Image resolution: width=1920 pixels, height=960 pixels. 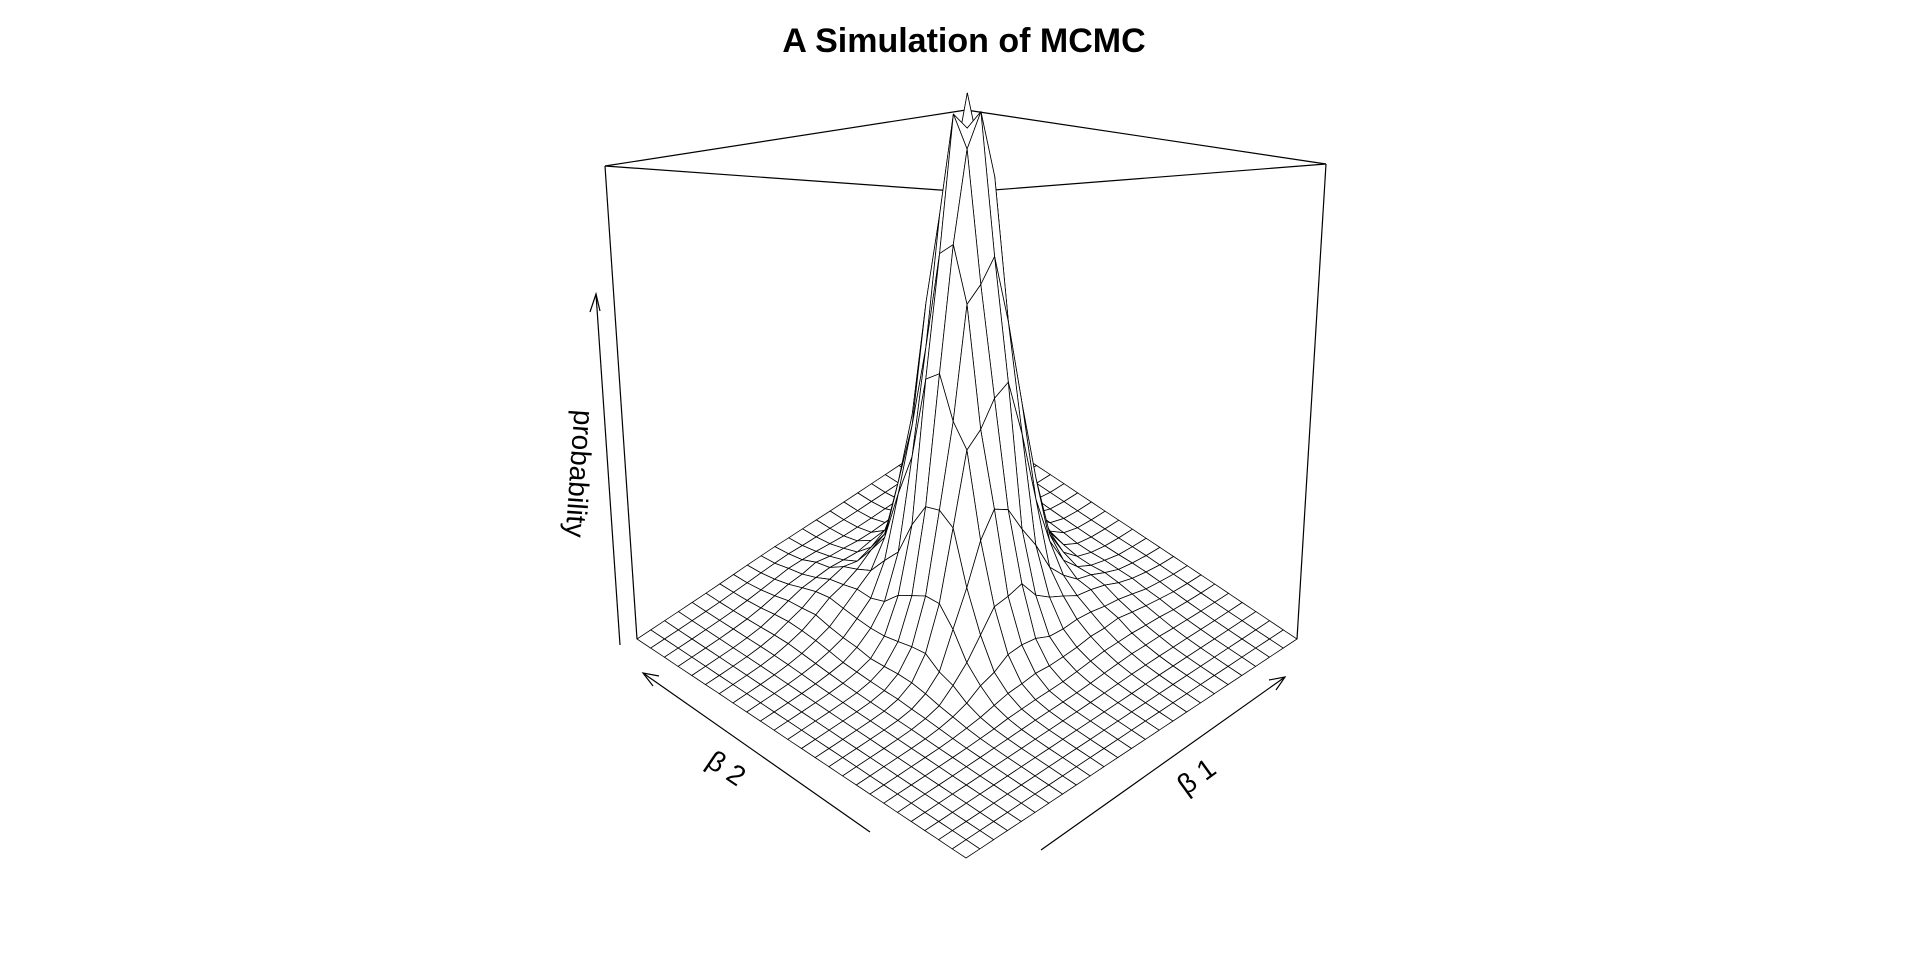 I want to click on box-top-right-edge, so click(x=1146, y=137).